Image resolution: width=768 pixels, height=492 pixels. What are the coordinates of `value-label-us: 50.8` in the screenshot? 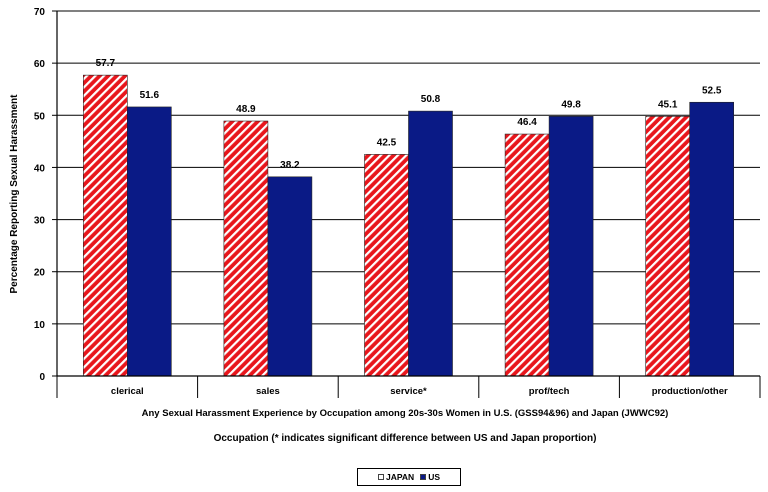 It's located at (431, 99).